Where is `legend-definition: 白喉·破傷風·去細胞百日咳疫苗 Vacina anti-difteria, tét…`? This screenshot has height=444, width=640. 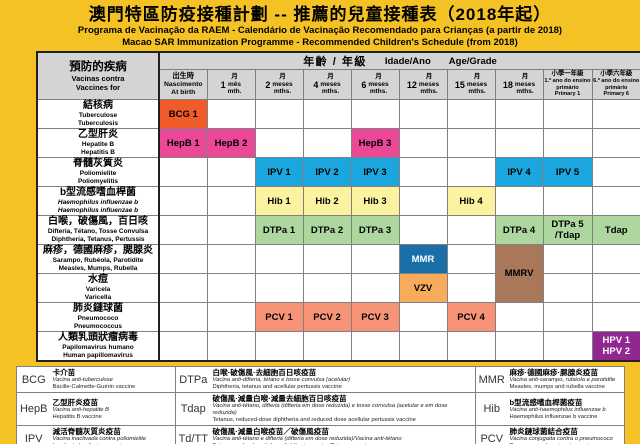 legend-definition: 白喉·破傷風·去細胞百日咳疫苗 Vacina anti-difteria, tét… is located at coordinates (343, 379).